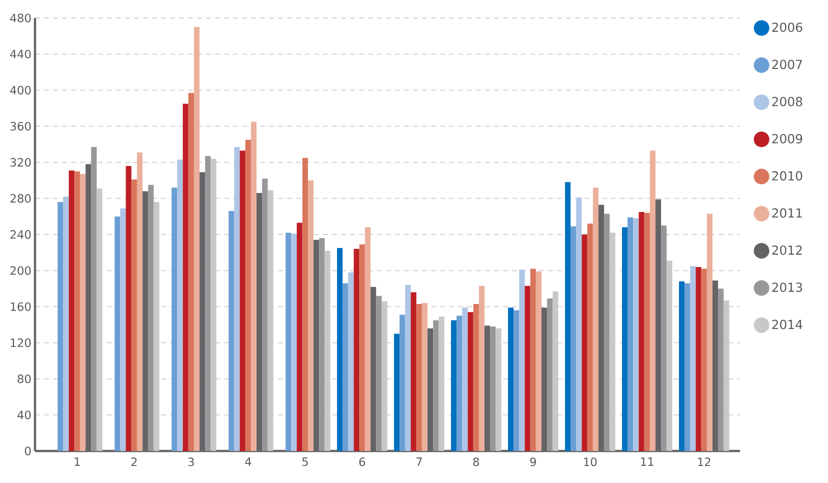  What do you see at coordinates (704, 462) in the screenshot?
I see `x-tick-label: 12` at bounding box center [704, 462].